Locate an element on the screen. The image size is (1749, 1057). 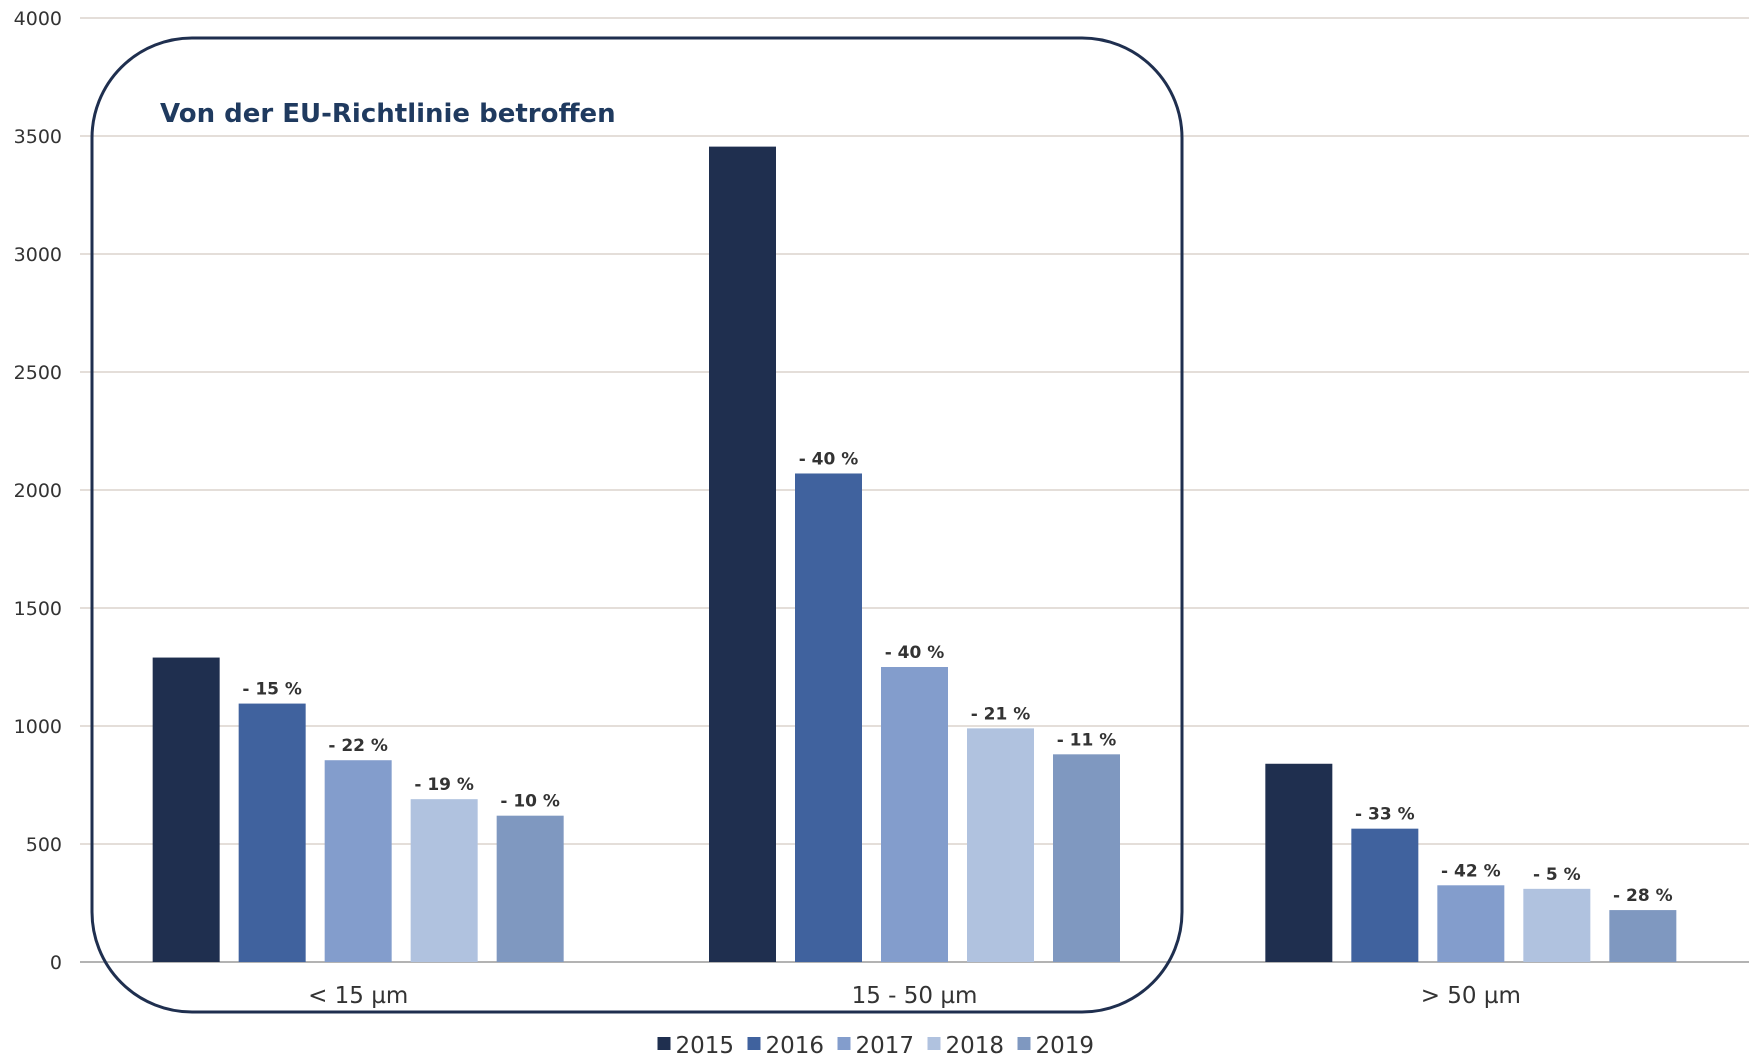
legend-swatch-2018 is located at coordinates (934, 1043).